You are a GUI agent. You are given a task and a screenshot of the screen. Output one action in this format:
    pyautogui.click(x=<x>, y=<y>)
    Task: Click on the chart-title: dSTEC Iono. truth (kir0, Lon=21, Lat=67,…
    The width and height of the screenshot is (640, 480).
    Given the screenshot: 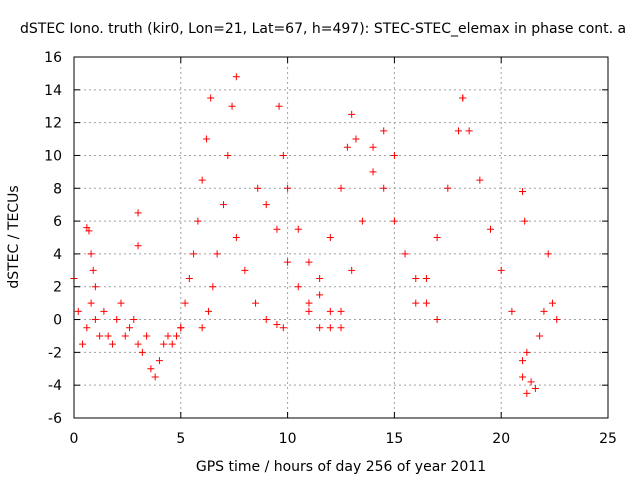 What is the action you would take?
    pyautogui.click(x=323, y=29)
    